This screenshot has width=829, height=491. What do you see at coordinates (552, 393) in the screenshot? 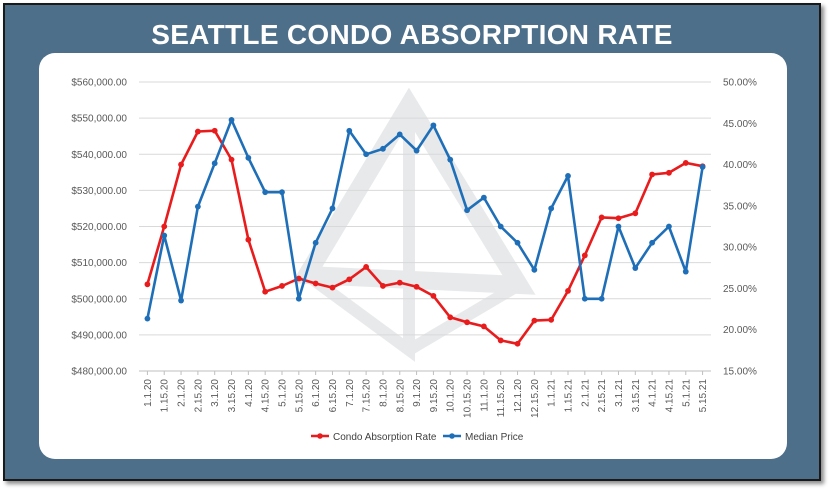
I see `x-tick-label: 1.1.21` at bounding box center [552, 393].